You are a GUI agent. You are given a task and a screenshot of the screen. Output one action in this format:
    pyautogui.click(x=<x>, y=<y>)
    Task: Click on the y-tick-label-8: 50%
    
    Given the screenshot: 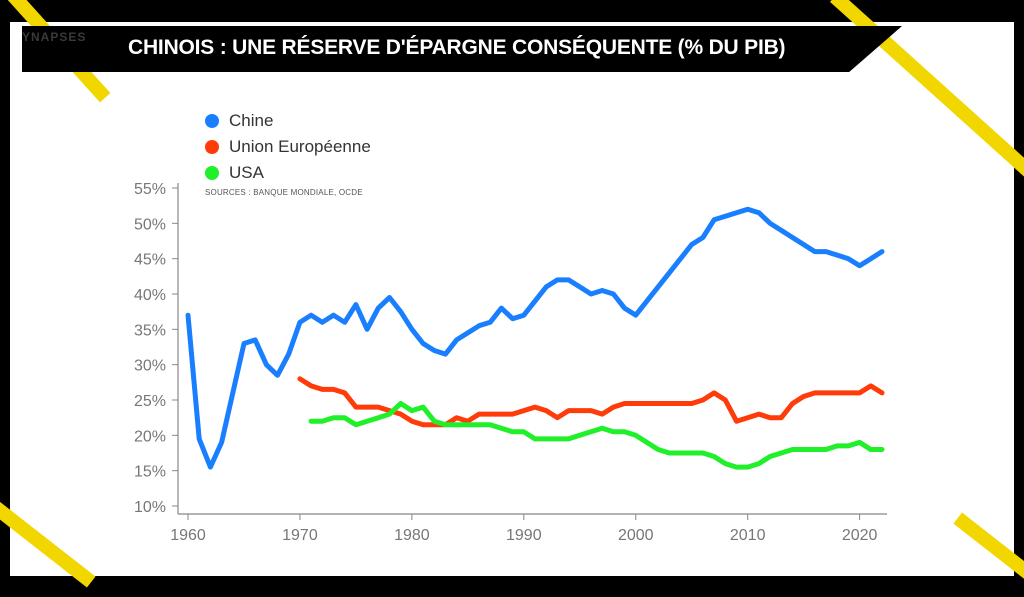 What is the action you would take?
    pyautogui.click(x=150, y=224)
    